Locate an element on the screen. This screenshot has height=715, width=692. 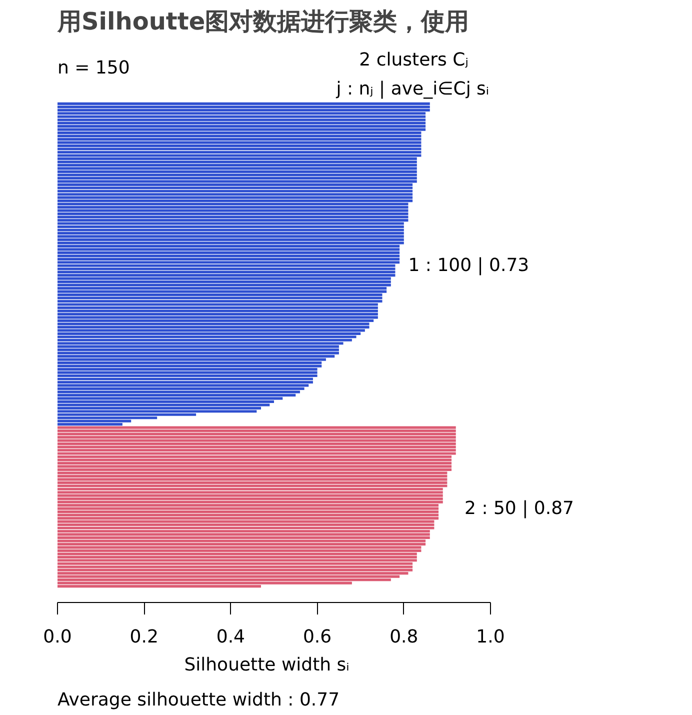
annotation: 2 : 50 | 0.87 is located at coordinates (519, 509).